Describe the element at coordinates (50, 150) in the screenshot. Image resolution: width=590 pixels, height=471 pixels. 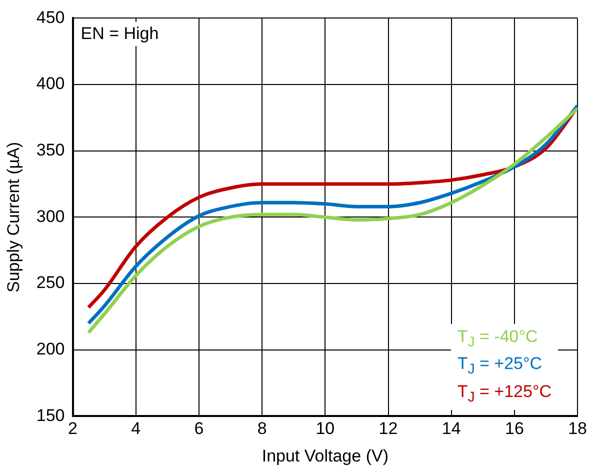
I see `y-tick-label: 350` at that location.